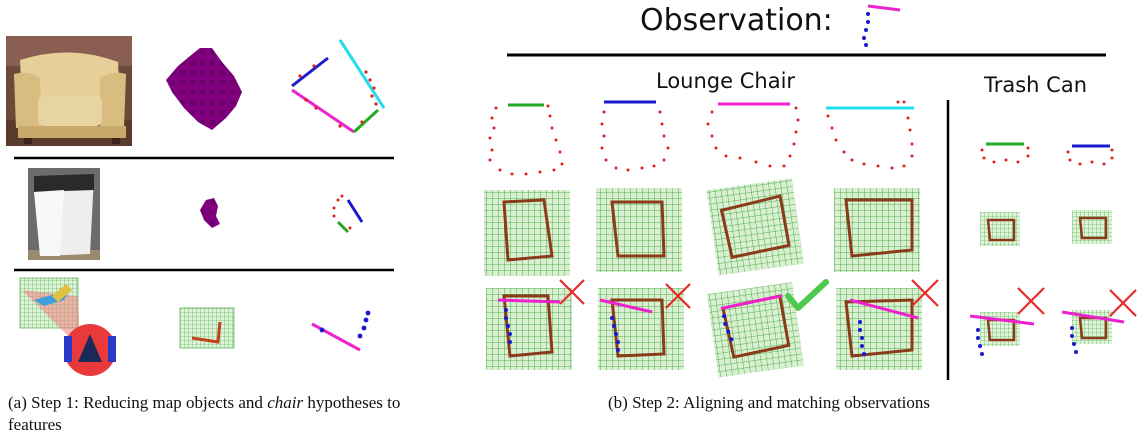 This screenshot has width=1138, height=436. What do you see at coordinates (1047, 154) in the screenshot?
I see `trash-hypothesis-outlines` at bounding box center [1047, 154].